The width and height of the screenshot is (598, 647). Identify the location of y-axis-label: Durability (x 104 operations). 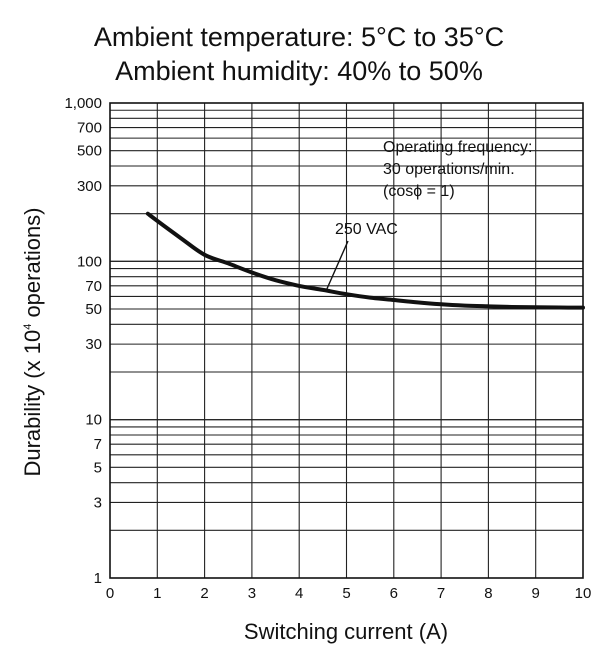
(32, 341).